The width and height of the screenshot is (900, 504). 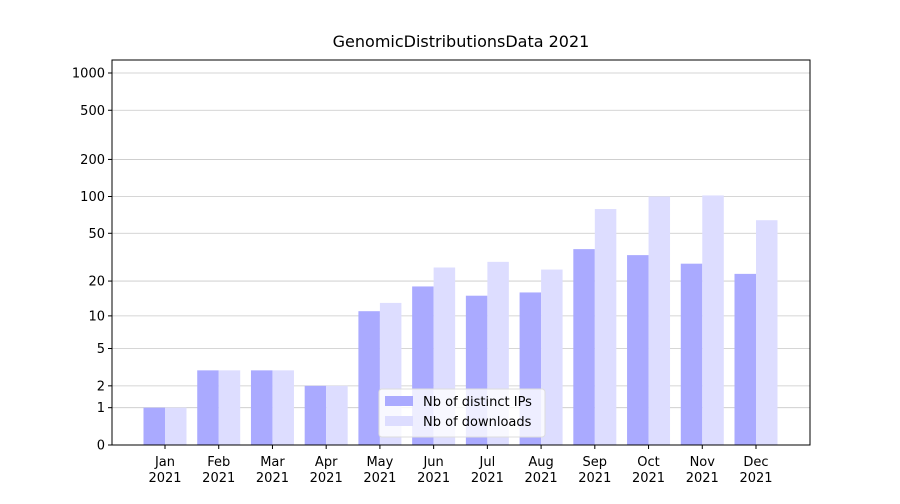 What do you see at coordinates (96, 282) in the screenshot?
I see `y-tick-label: 20` at bounding box center [96, 282].